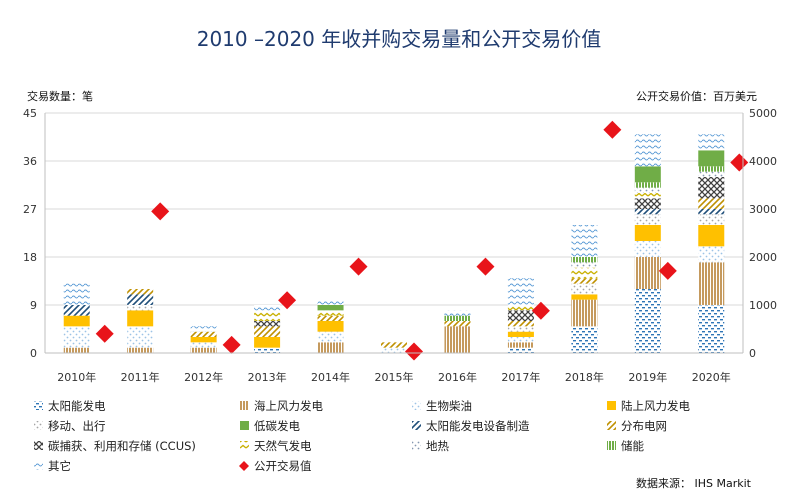  What do you see at coordinates (288, 406) in the screenshot?
I see `legend-label: 海上风力发电` at bounding box center [288, 406].